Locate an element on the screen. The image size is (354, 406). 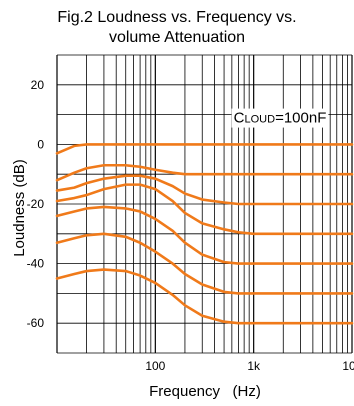
annotation-prefix: C is located at coordinates (239, 118).